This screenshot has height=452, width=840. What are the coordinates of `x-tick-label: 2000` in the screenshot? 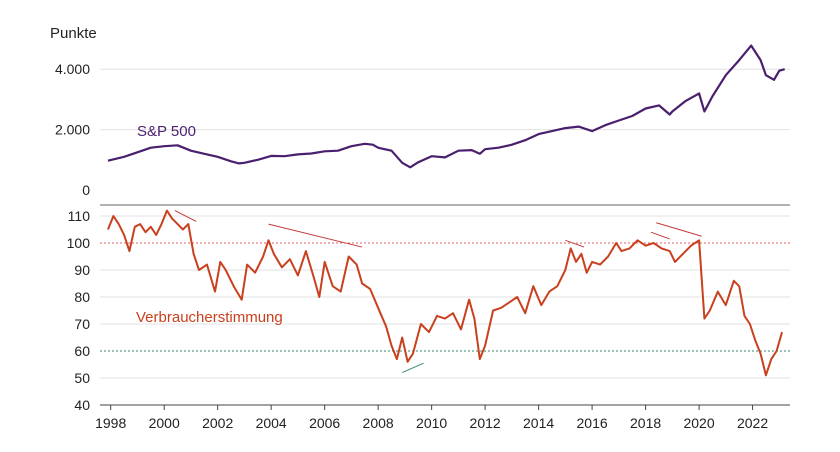 It's located at (164, 423).